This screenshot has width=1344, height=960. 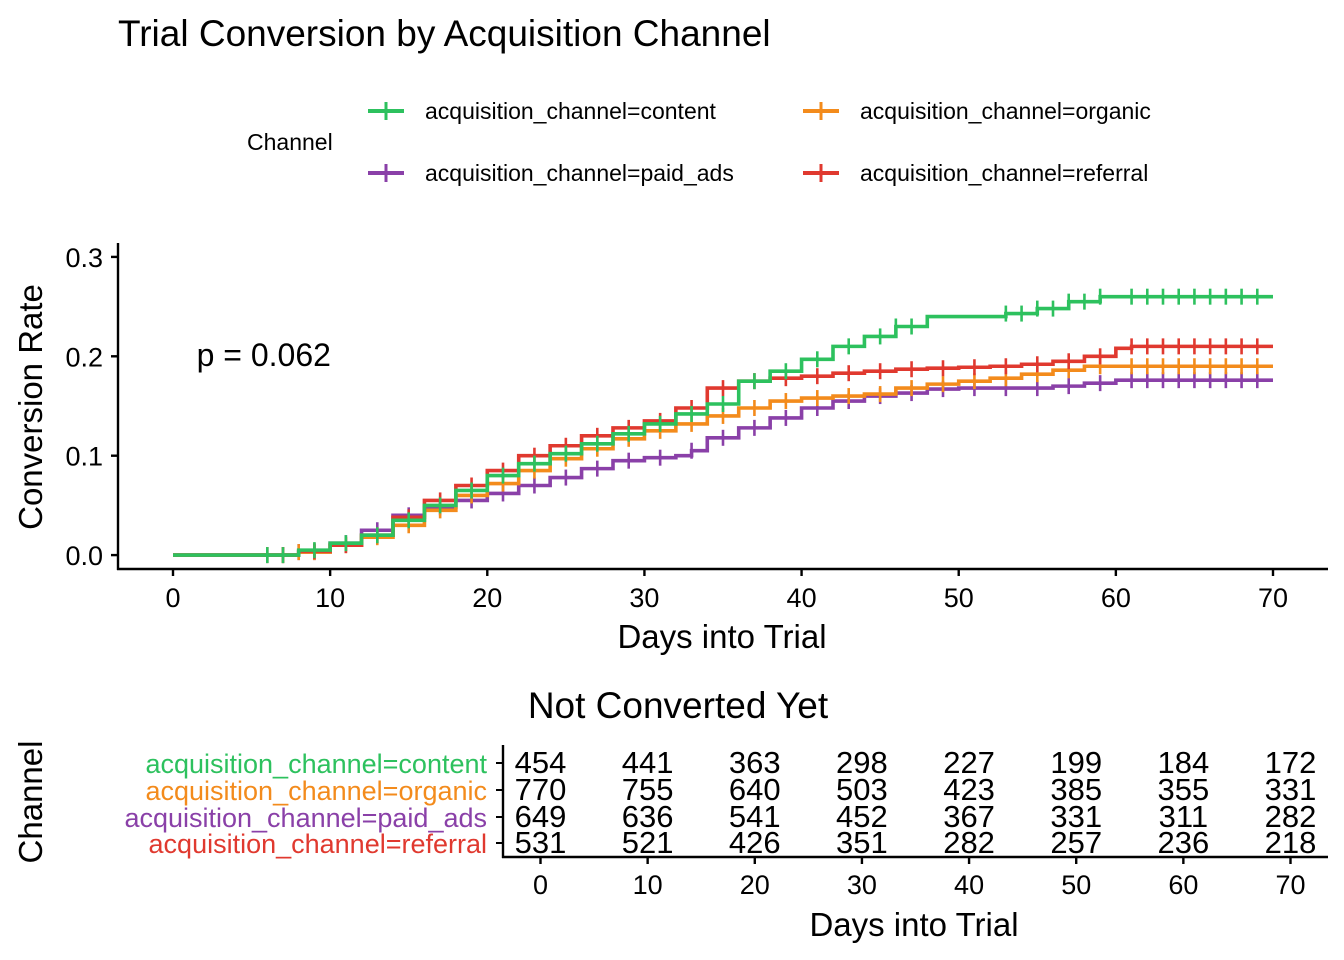 What do you see at coordinates (969, 789) in the screenshot?
I see `risk-count: 423` at bounding box center [969, 789].